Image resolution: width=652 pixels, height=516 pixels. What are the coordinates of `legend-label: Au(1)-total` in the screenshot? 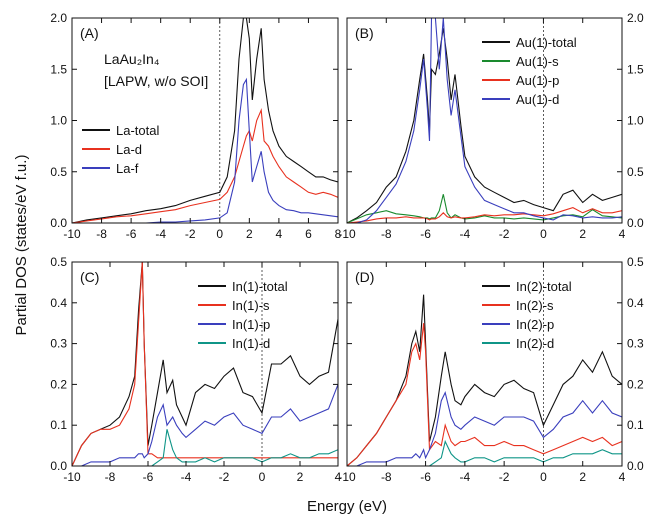 It's located at (546, 42).